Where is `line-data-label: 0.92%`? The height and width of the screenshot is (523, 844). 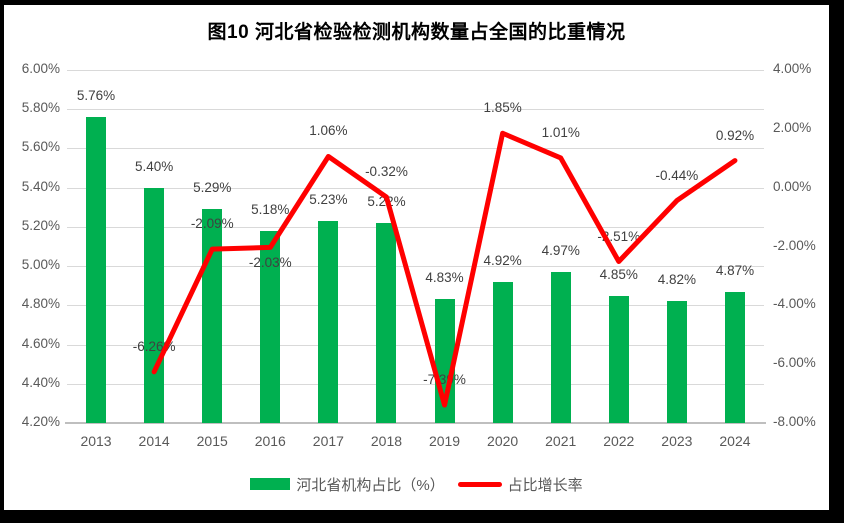
line-data-label: 0.92% is located at coordinates (735, 135).